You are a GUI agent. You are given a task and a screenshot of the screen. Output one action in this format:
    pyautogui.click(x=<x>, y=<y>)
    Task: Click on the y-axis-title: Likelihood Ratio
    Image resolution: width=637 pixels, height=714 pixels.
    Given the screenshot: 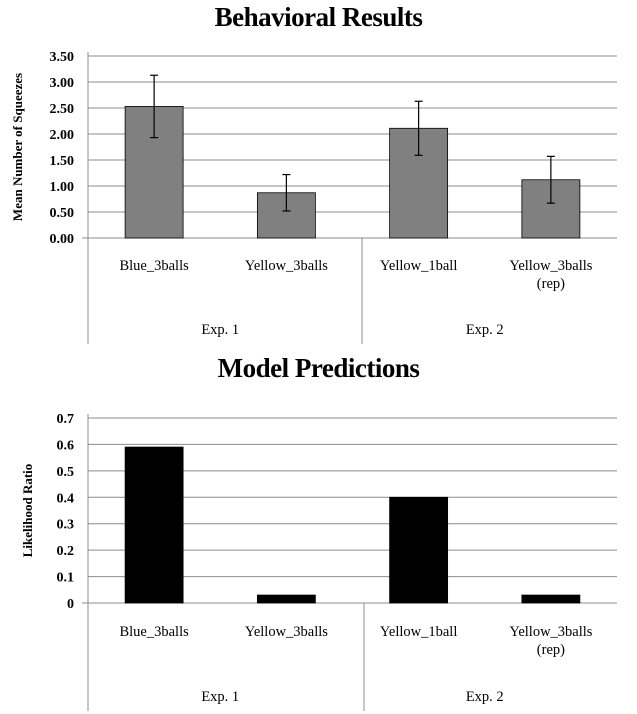 What is the action you would take?
    pyautogui.click(x=27, y=511)
    